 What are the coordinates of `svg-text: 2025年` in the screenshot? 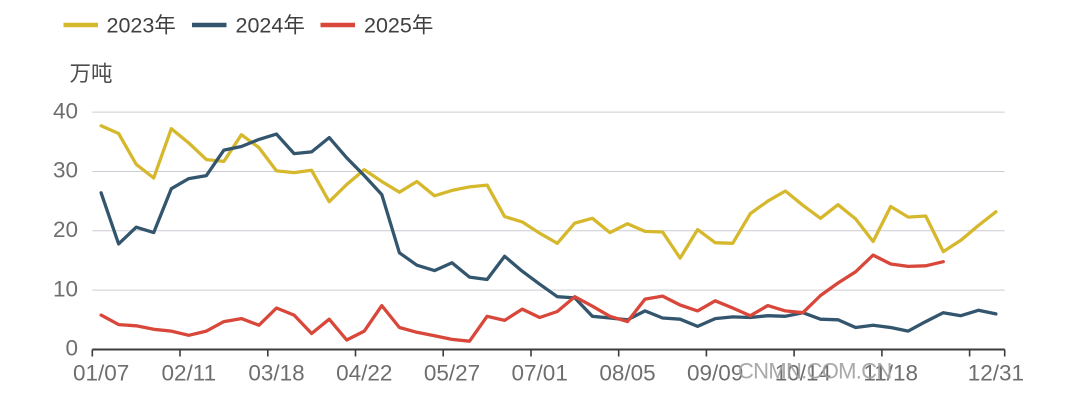 It's located at (398, 26).